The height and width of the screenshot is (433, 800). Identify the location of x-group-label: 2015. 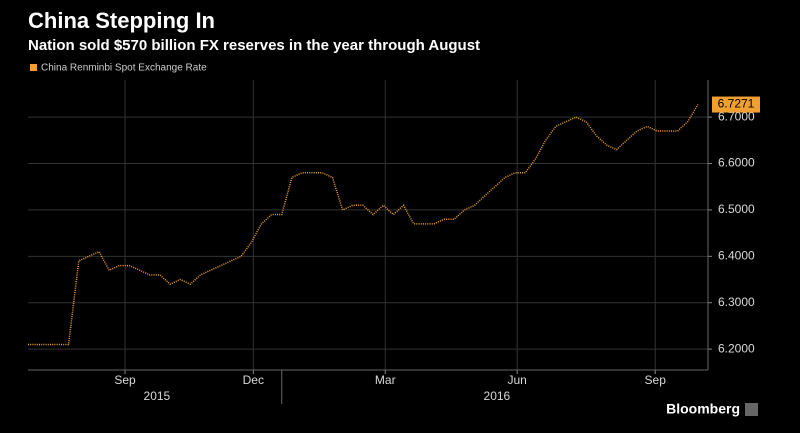
(157, 396).